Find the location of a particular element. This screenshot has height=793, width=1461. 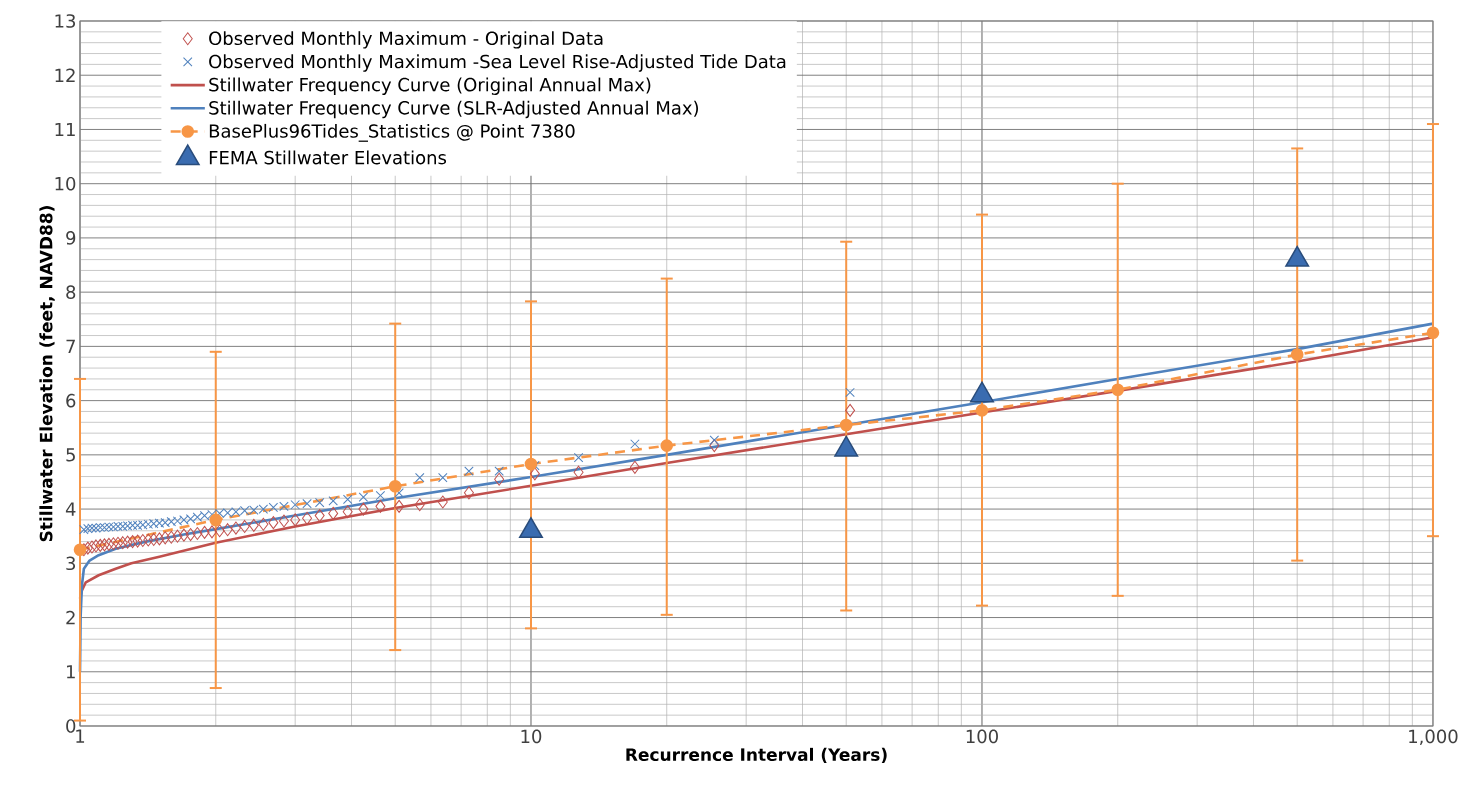

y-axis-title: Stillwater Elevation (feet, NAVD88) is located at coordinates (47, 374).